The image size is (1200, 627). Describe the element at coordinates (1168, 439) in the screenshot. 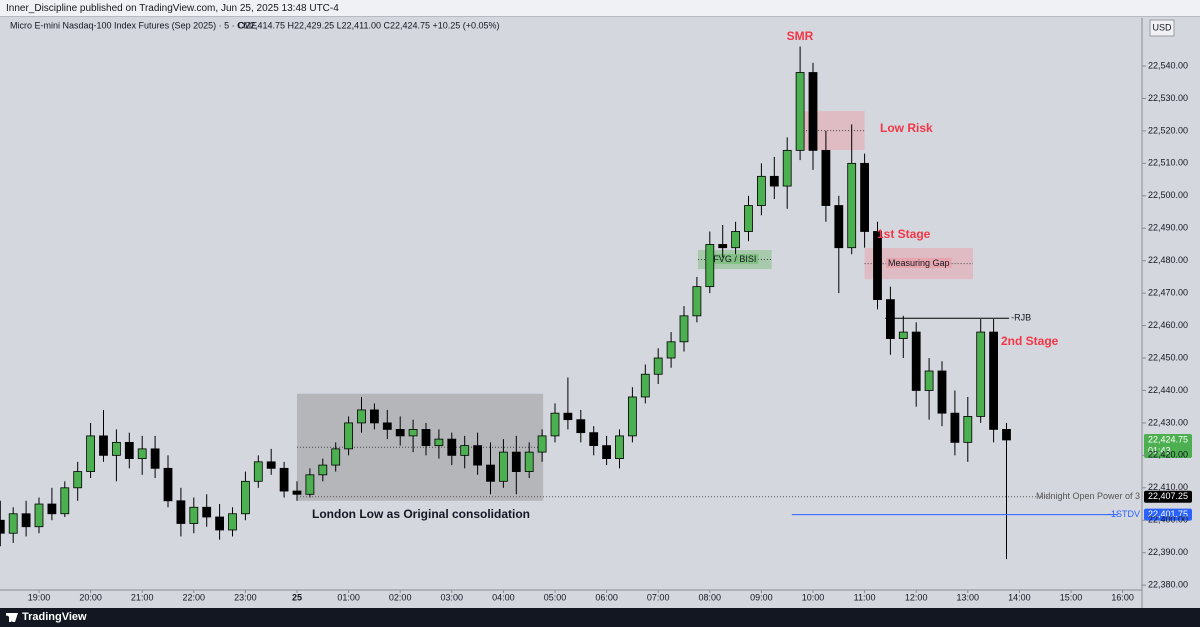

I see `last-price: 22,424.75` at that location.